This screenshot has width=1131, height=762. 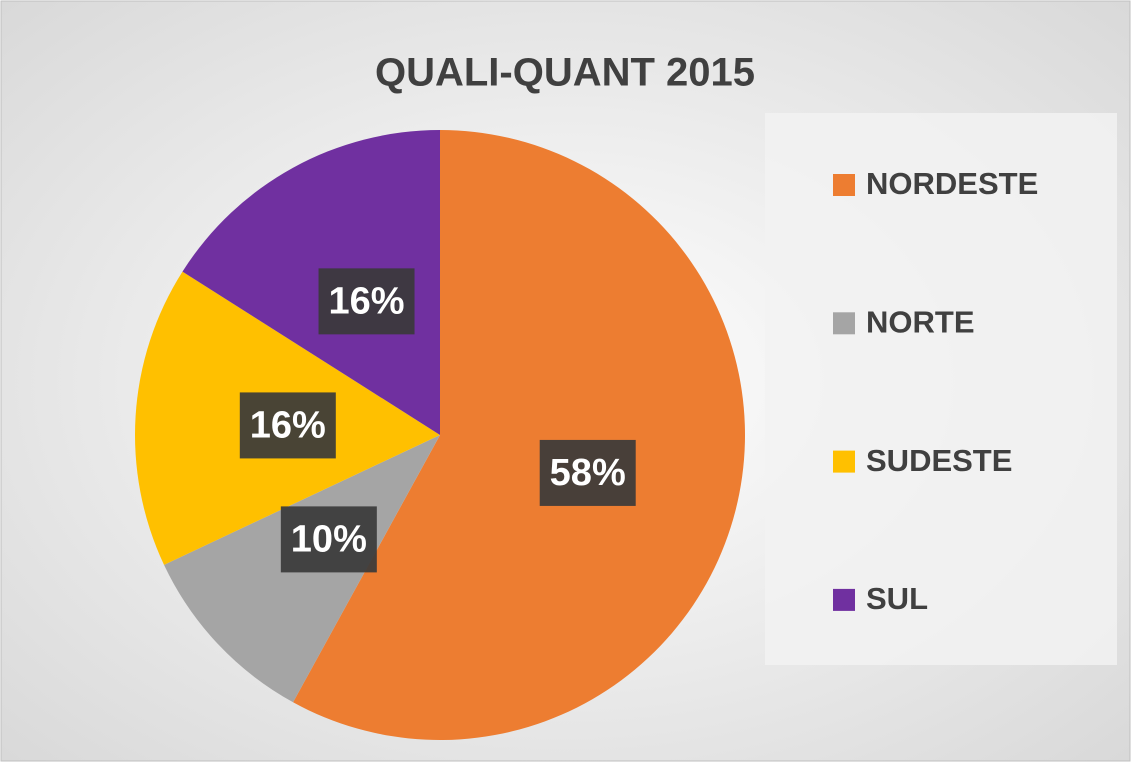 I want to click on legend-label: SUDESTE, so click(x=939, y=460).